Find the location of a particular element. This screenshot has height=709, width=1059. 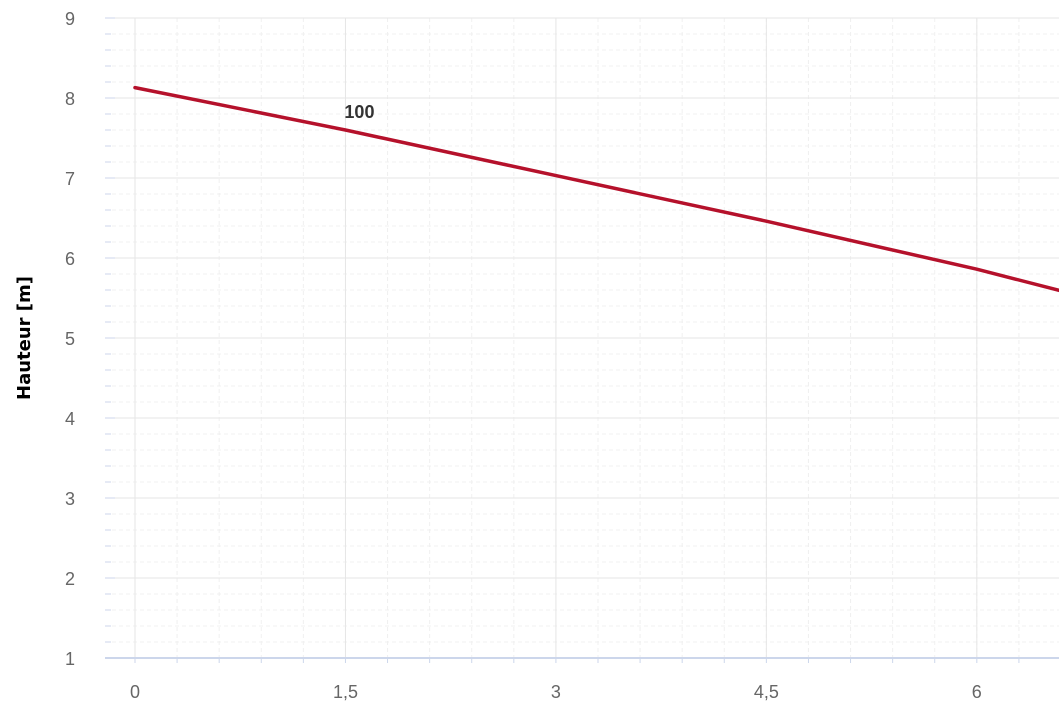

y-axis-title: Hauteur [m] is located at coordinates (24, 338).